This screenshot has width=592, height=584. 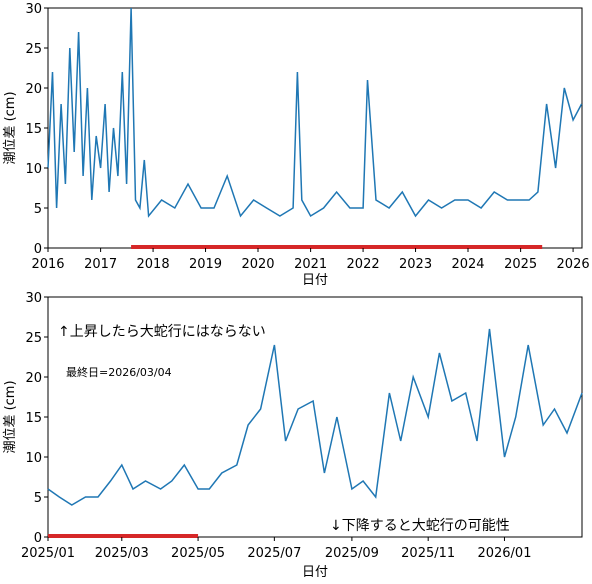 What do you see at coordinates (315, 280) in the screenshot?
I see `x-axis-label-top: 日付` at bounding box center [315, 280].